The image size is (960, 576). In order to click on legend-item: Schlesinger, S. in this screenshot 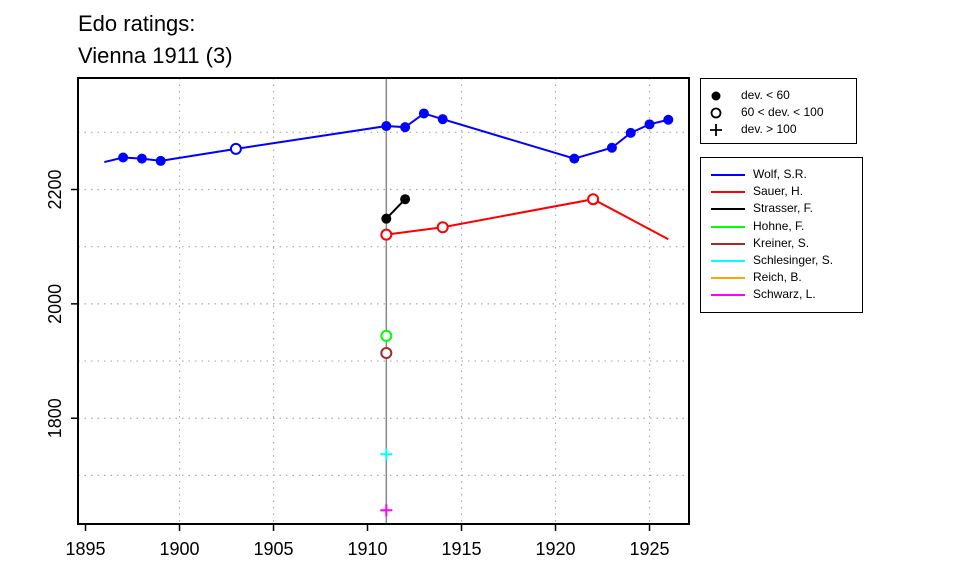, I will do `click(781, 260)`.